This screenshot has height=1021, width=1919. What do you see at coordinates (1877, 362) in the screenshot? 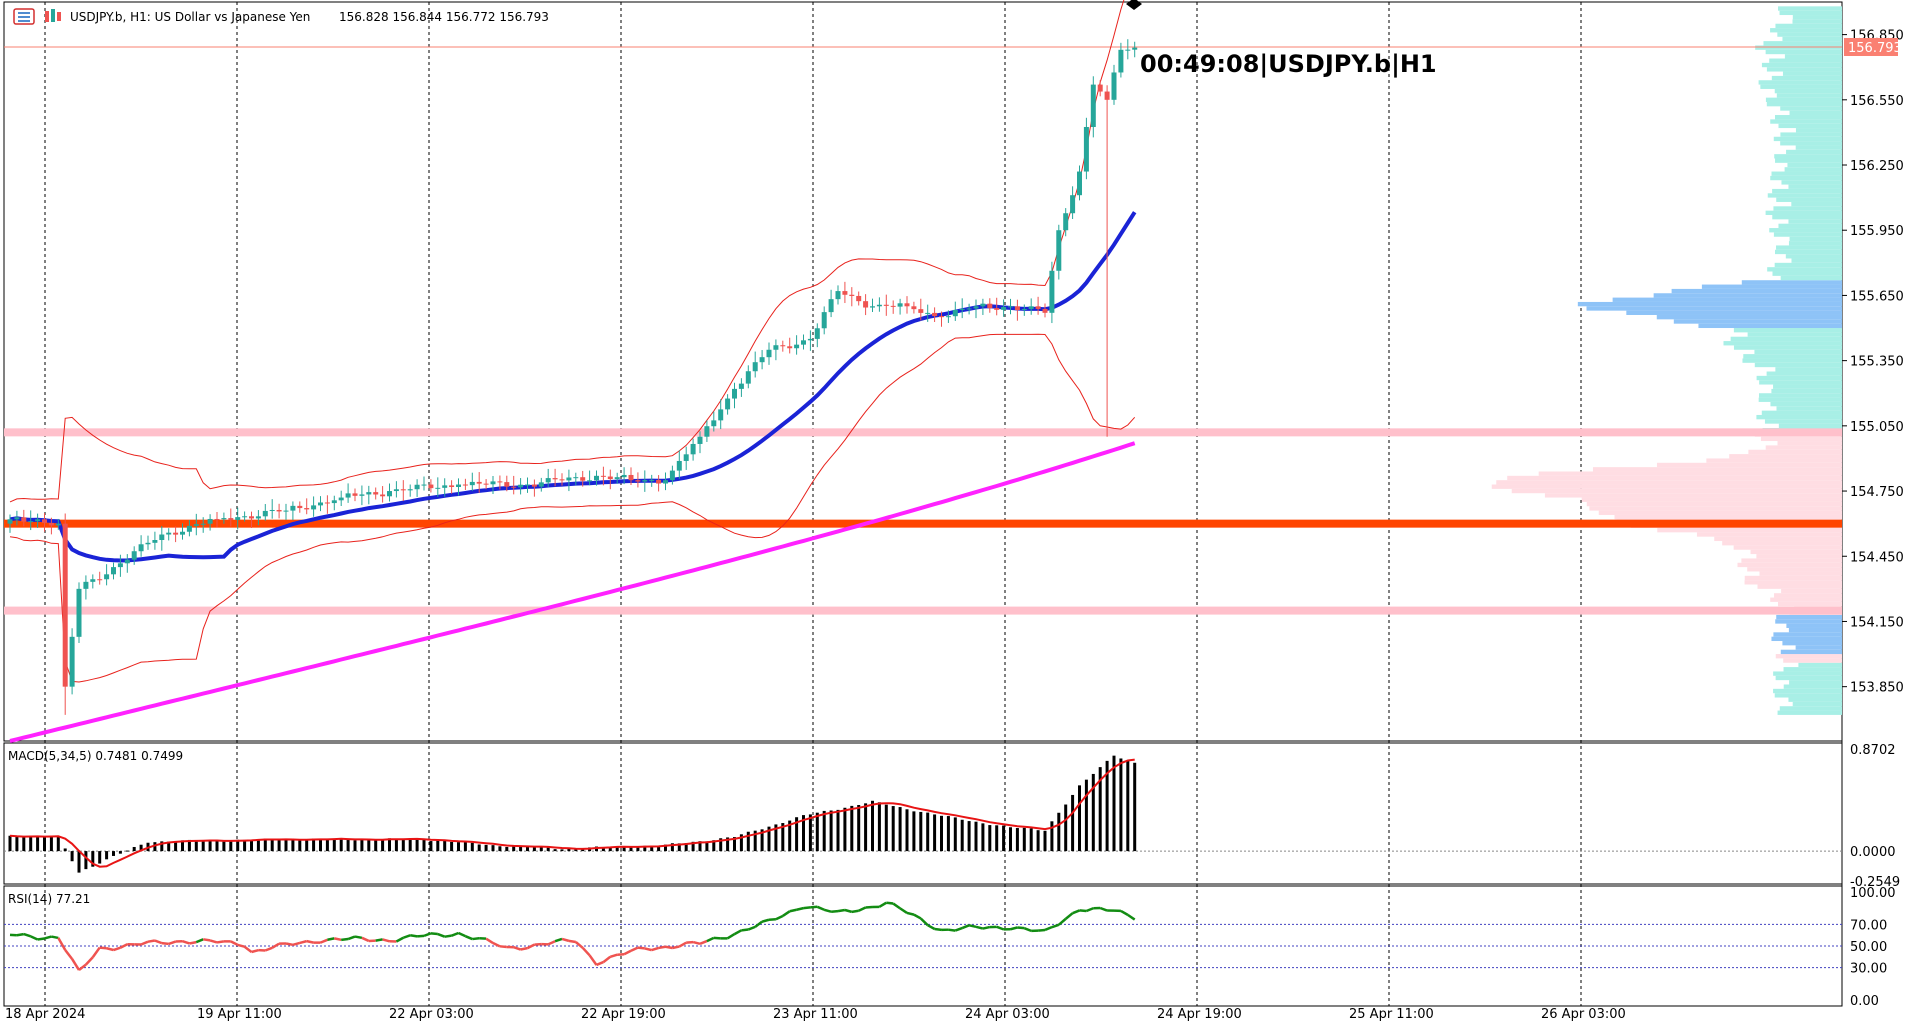
I see `y-tick-label: 155.350` at bounding box center [1877, 362].